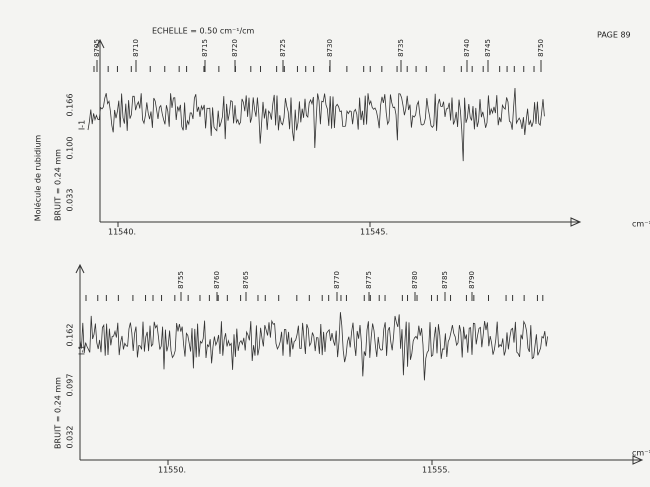  I want to click on y-label: 0.162, so click(70, 335).